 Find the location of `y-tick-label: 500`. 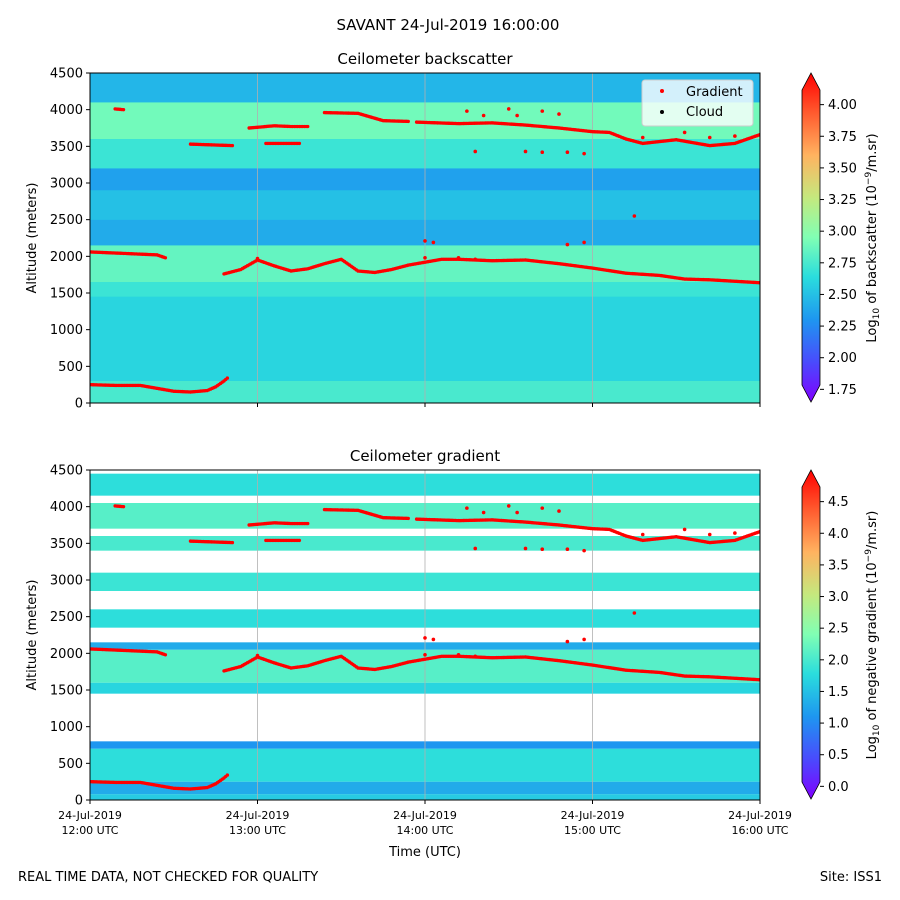

y-tick-label: 500 is located at coordinates (70, 367).